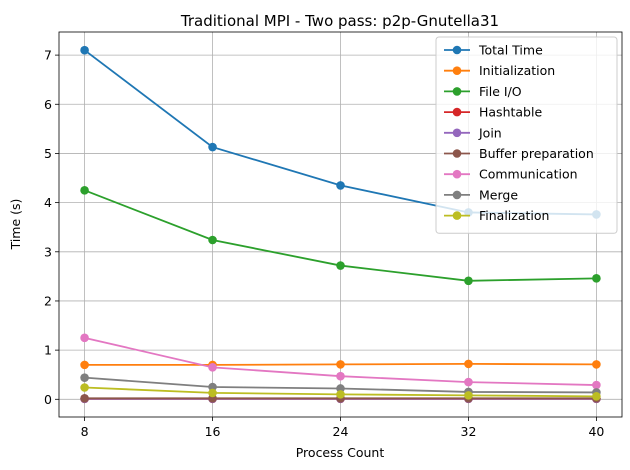 Image resolution: width=630 pixels, height=470 pixels. What do you see at coordinates (473, 132) in the screenshot?
I see `legend-item: Join` at bounding box center [473, 132].